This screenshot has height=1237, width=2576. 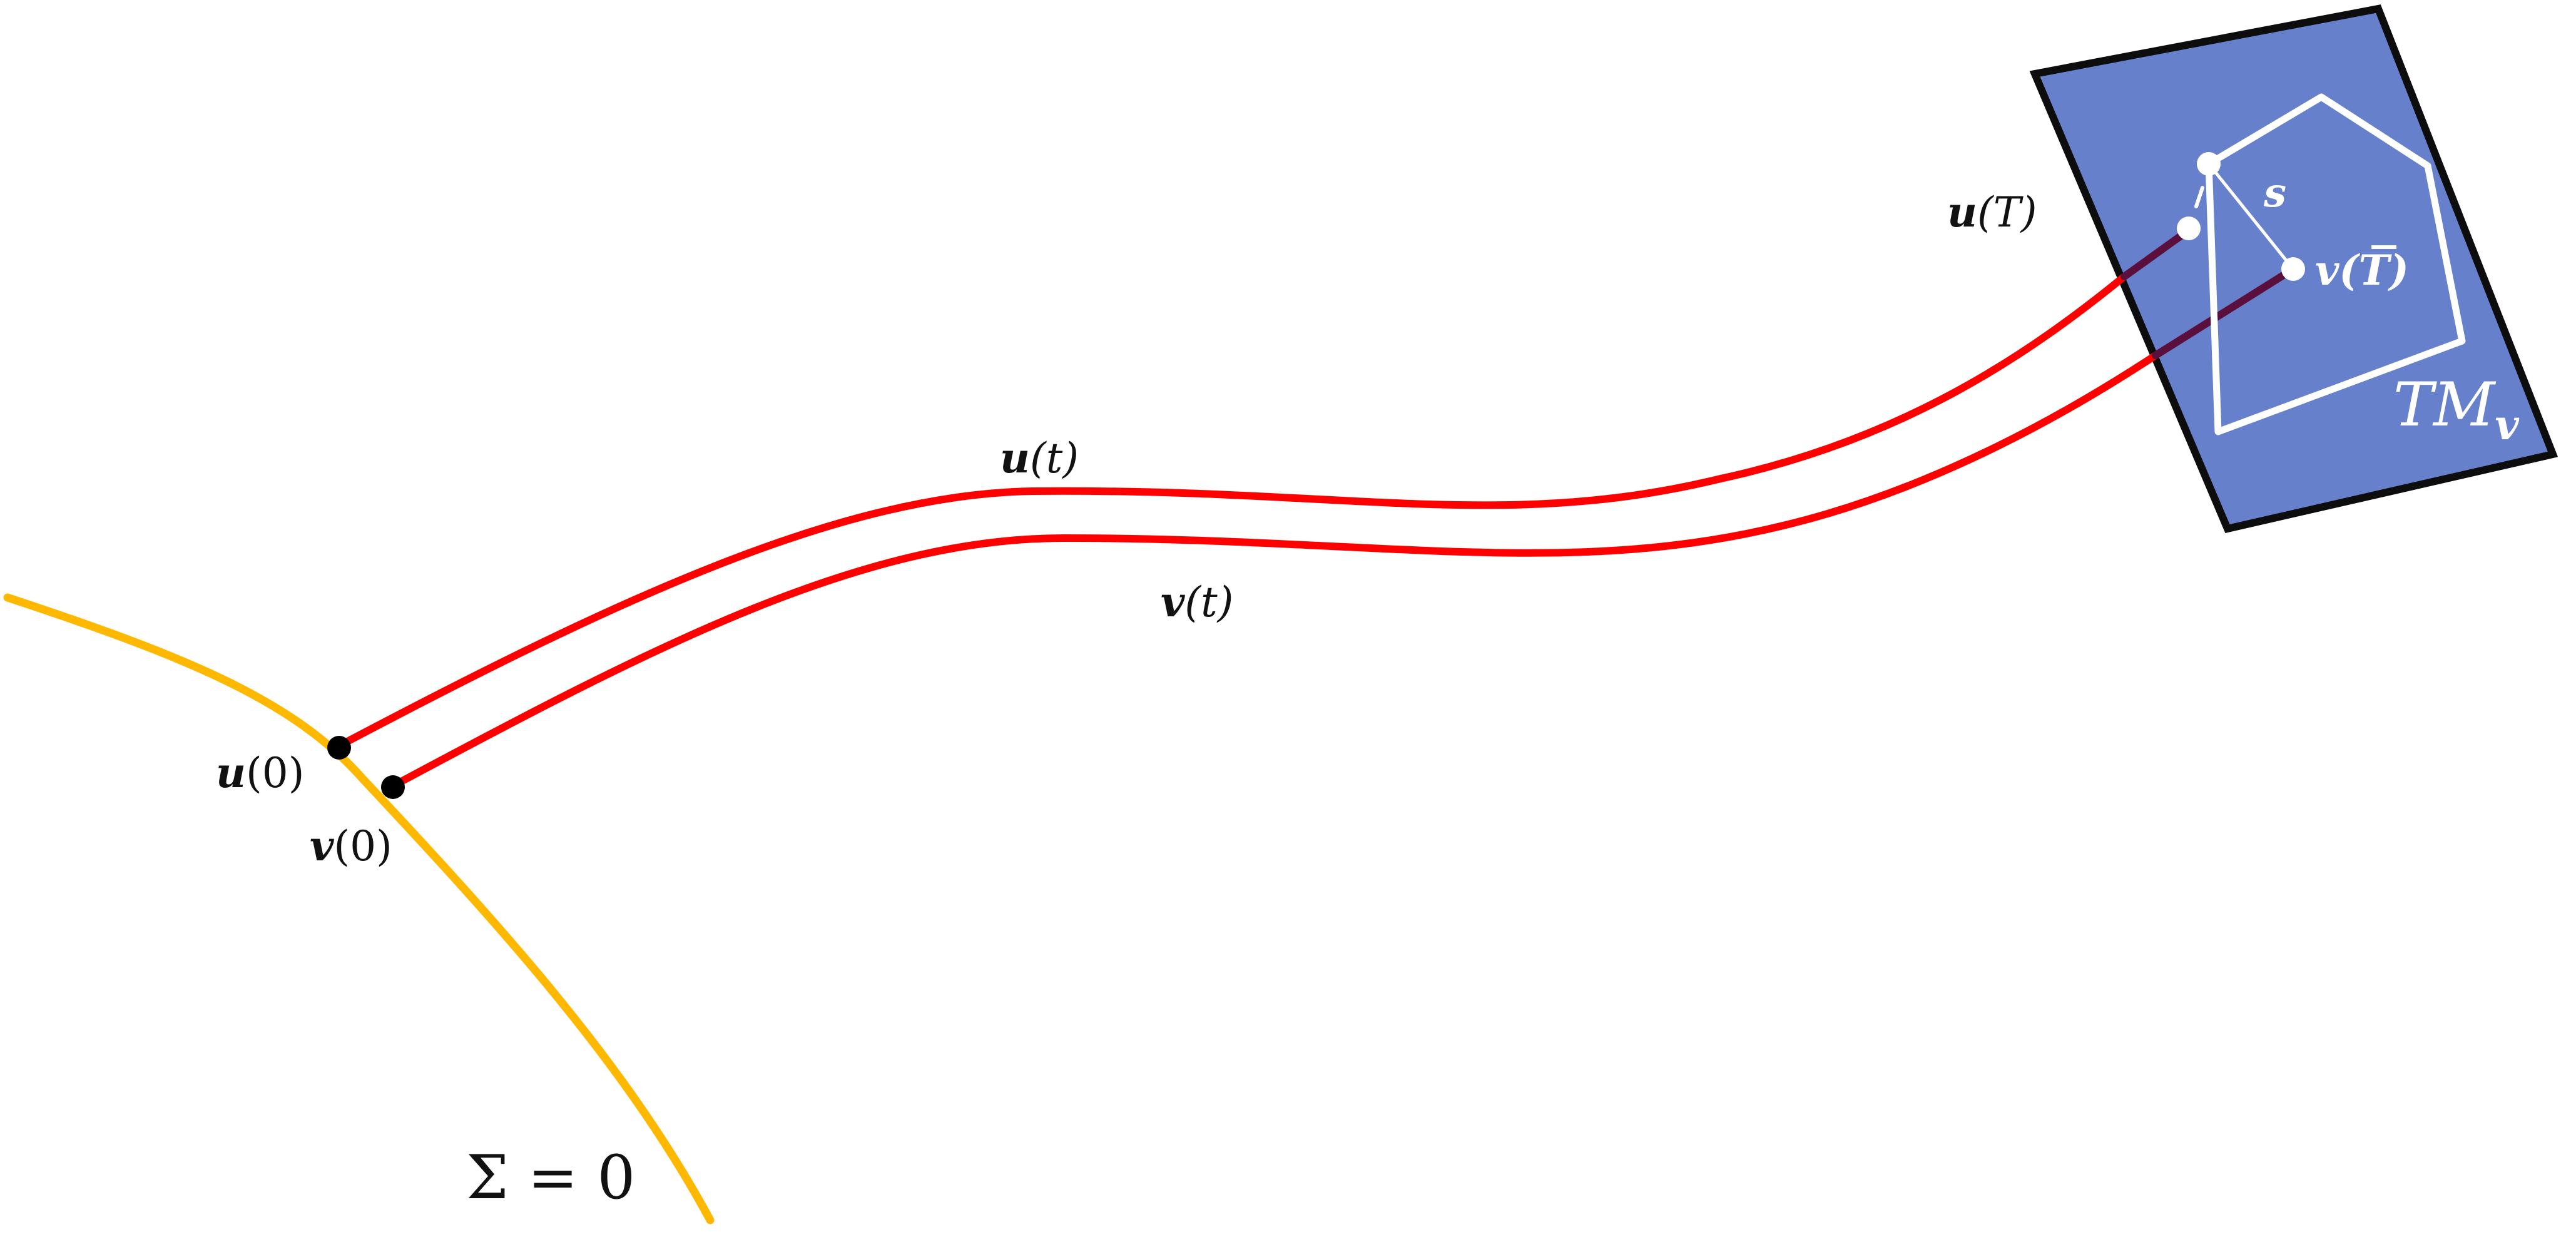 What do you see at coordinates (2189, 228) in the screenshot?
I see `point-uT` at bounding box center [2189, 228].